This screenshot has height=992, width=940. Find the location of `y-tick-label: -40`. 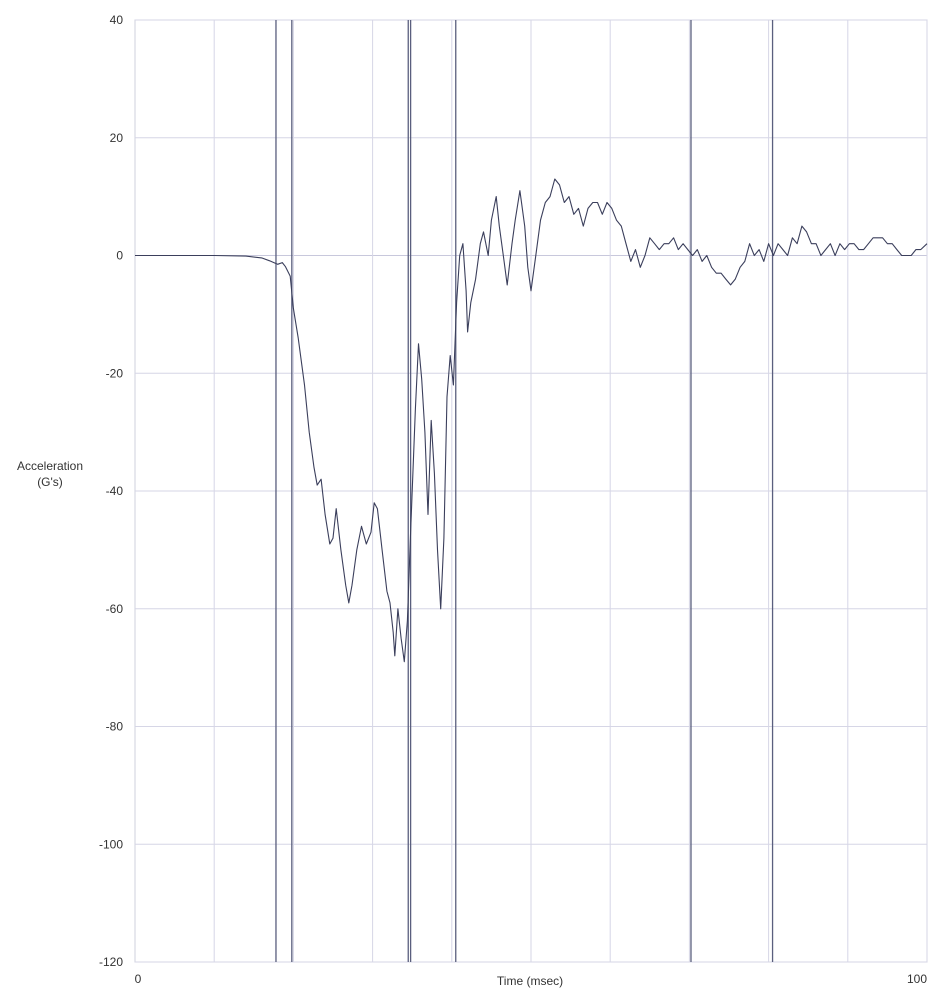

y-tick-label: -40 is located at coordinates (115, 491).